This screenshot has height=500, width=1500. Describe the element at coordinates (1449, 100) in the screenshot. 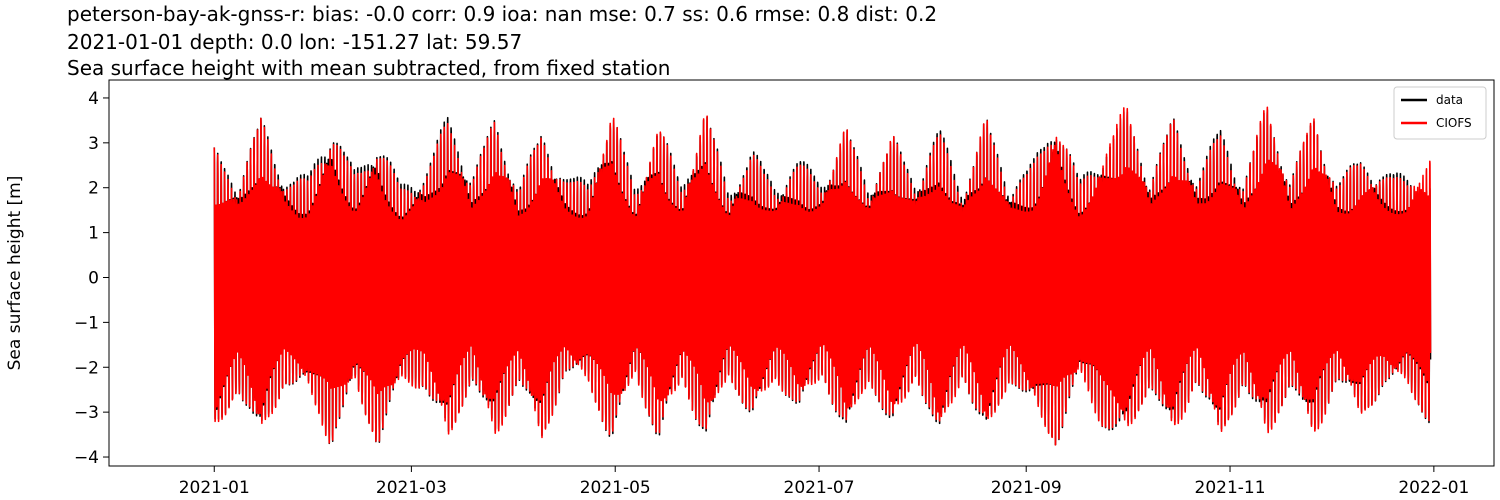

I see `legend-label-data: data` at that location.